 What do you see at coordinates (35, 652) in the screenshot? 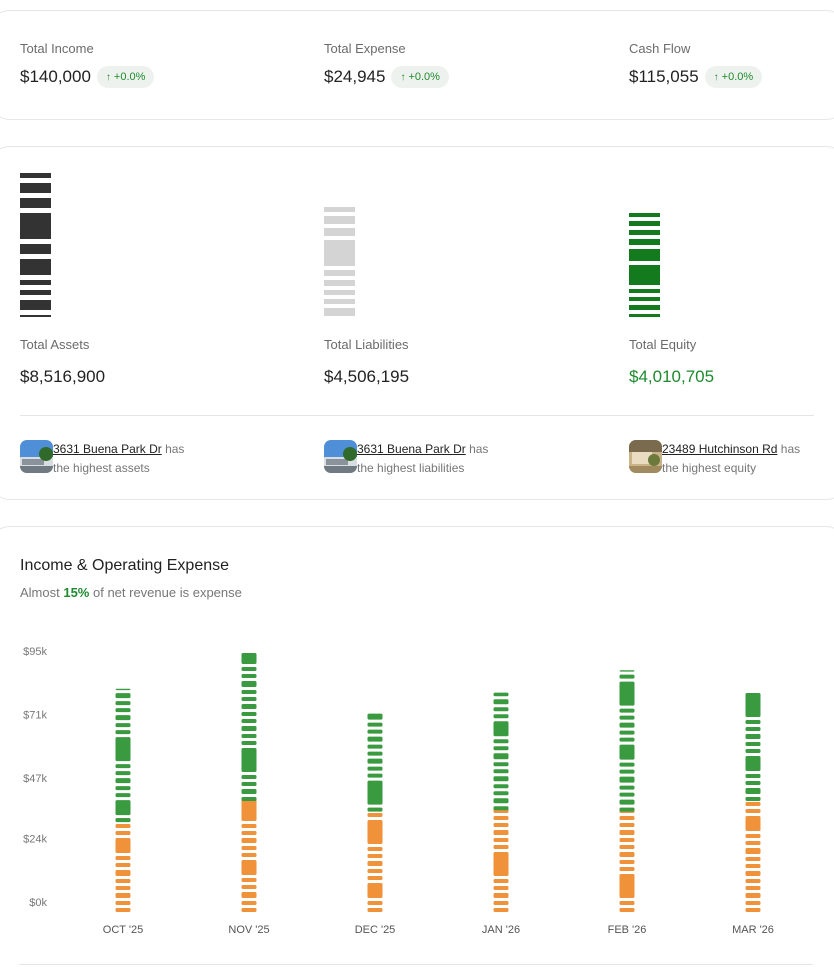
I see `y-tick-label: $95k` at bounding box center [35, 652].